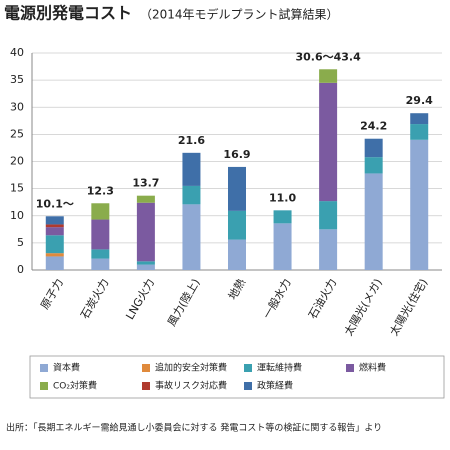 The width and height of the screenshot is (450, 450). Describe the element at coordinates (322, 298) in the screenshot. I see `x-tick-label: 石油火力` at that location.